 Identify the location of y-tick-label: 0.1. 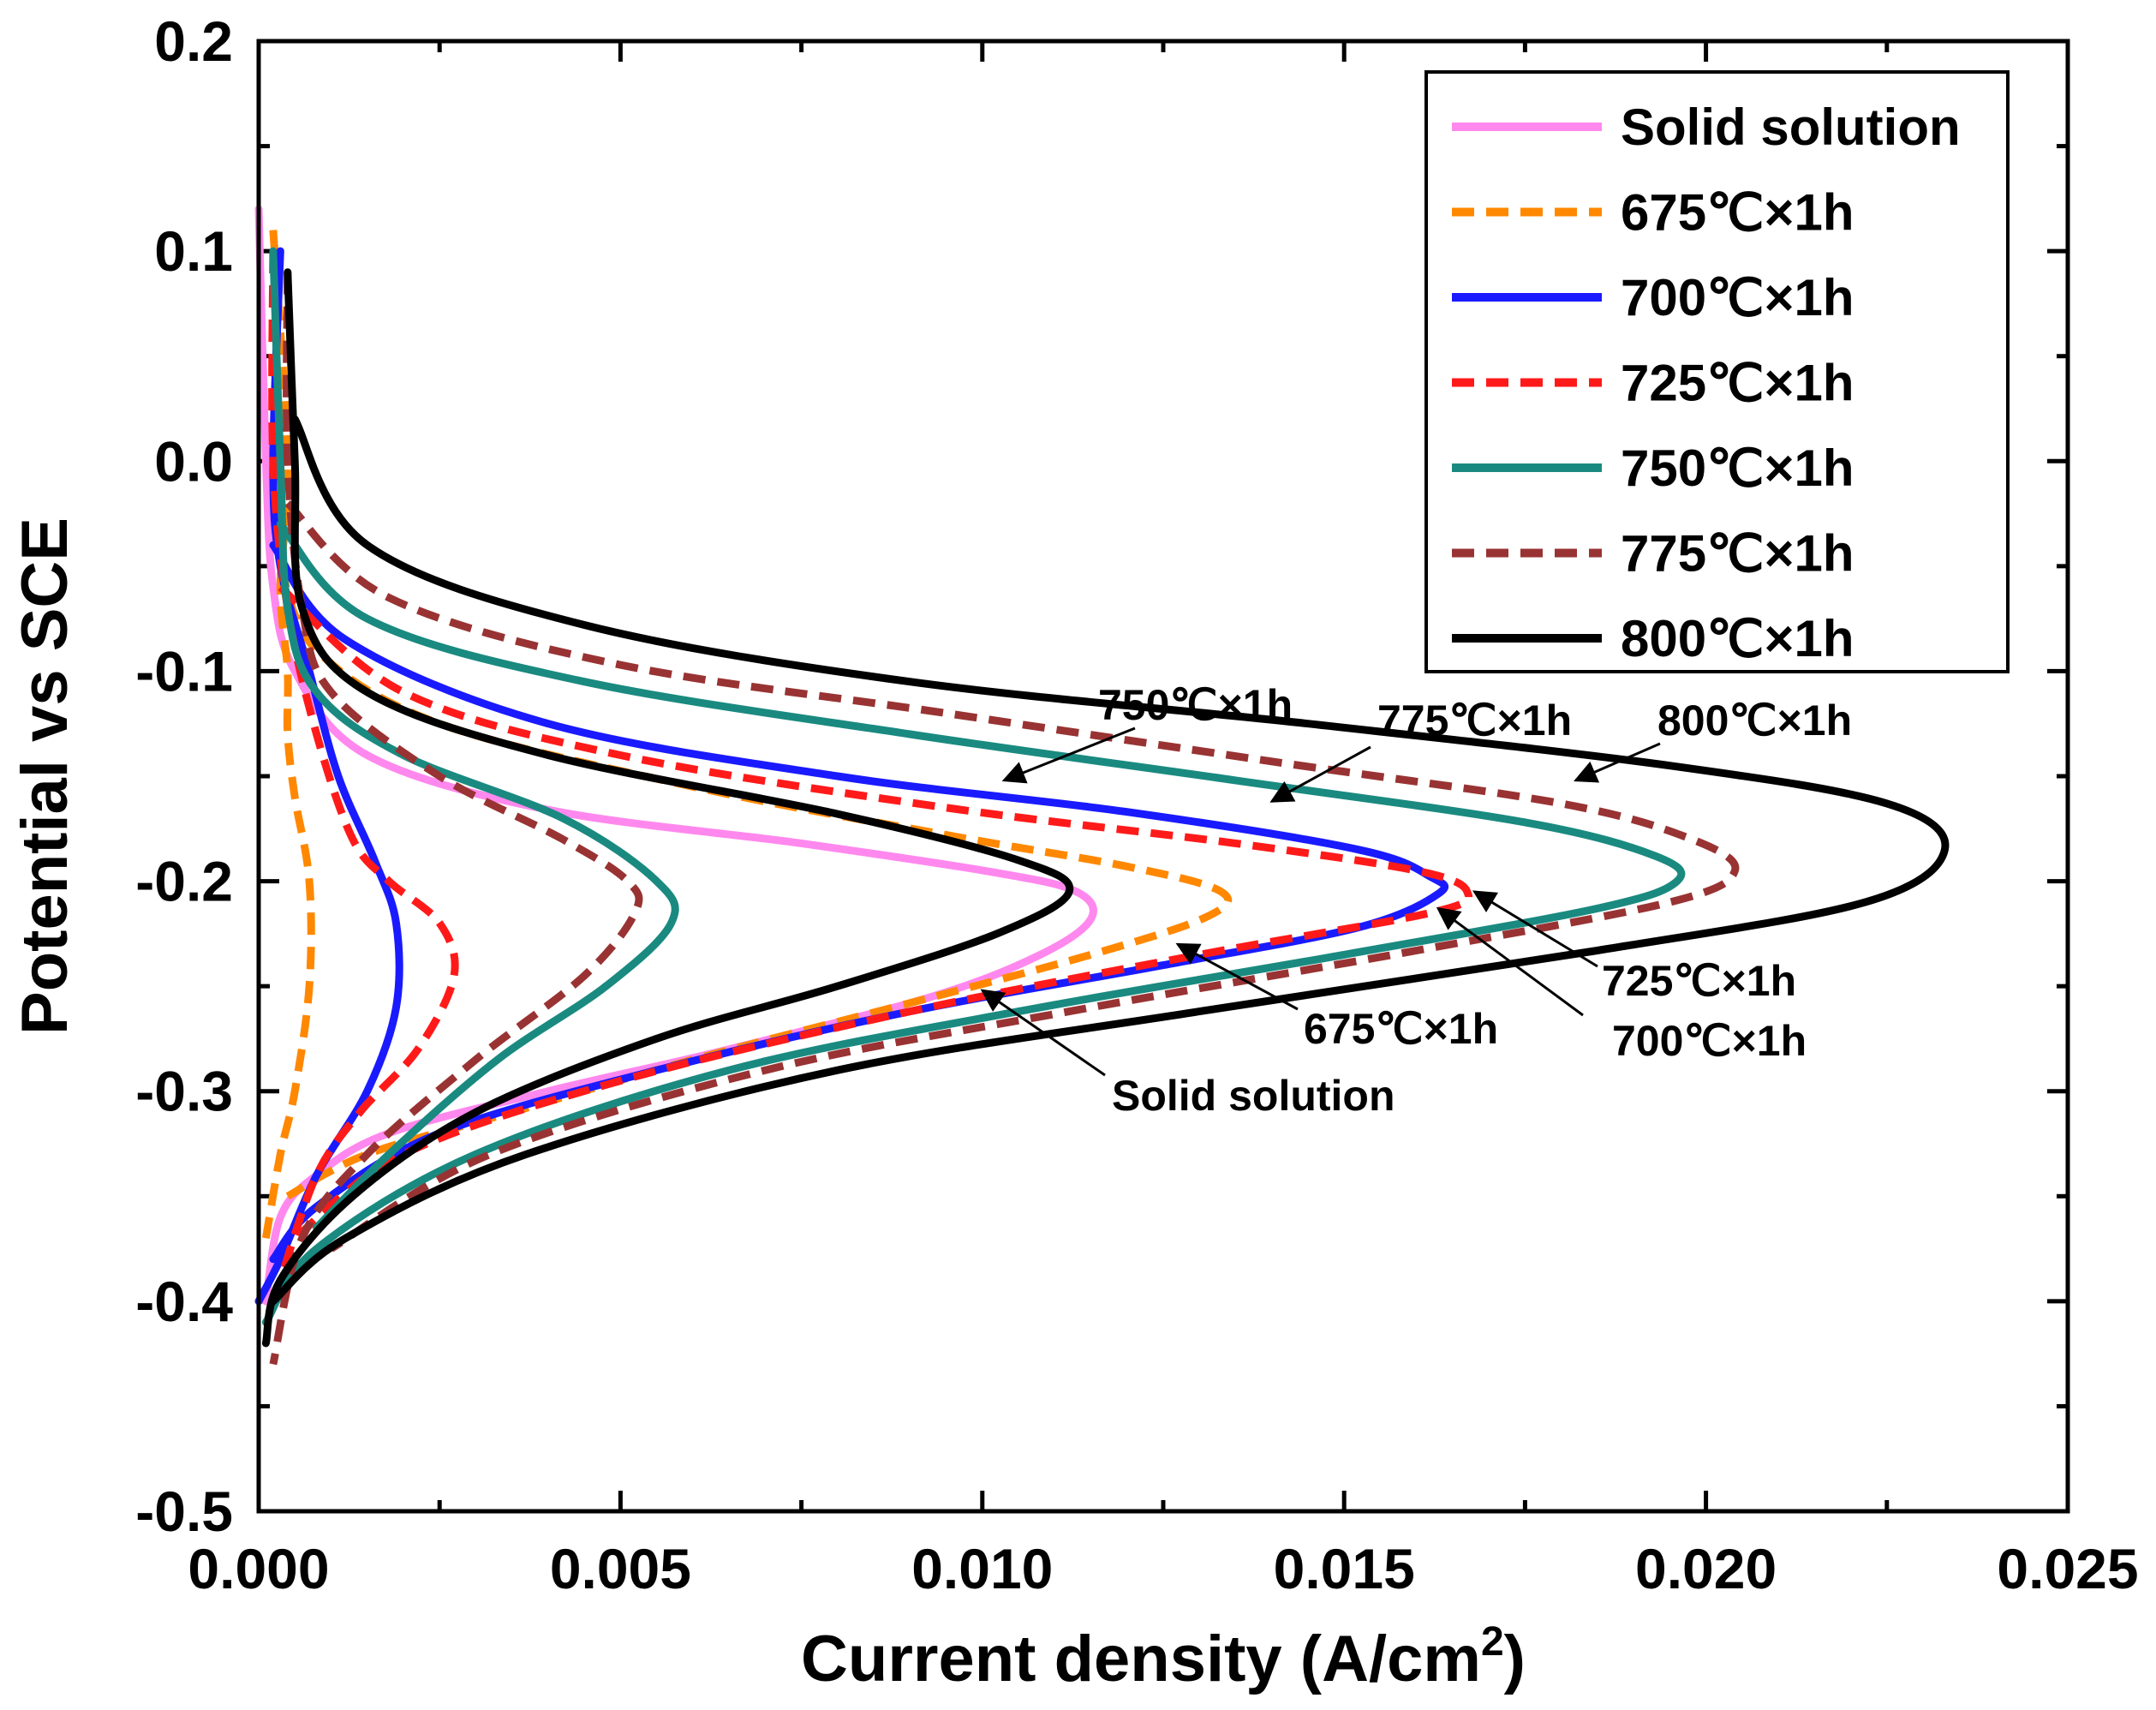
(193, 251).